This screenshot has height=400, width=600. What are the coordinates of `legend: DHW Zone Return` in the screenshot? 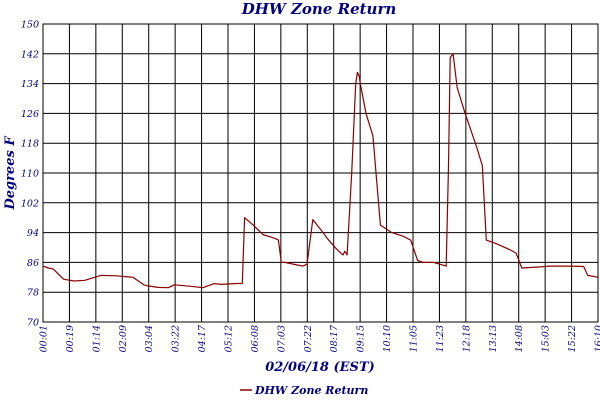 It's located at (304, 390).